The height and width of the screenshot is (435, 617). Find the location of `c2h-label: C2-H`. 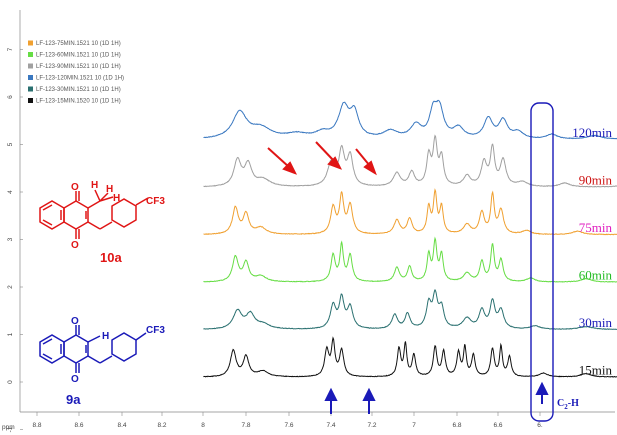

c2h-label: C2-H is located at coordinates (568, 404).